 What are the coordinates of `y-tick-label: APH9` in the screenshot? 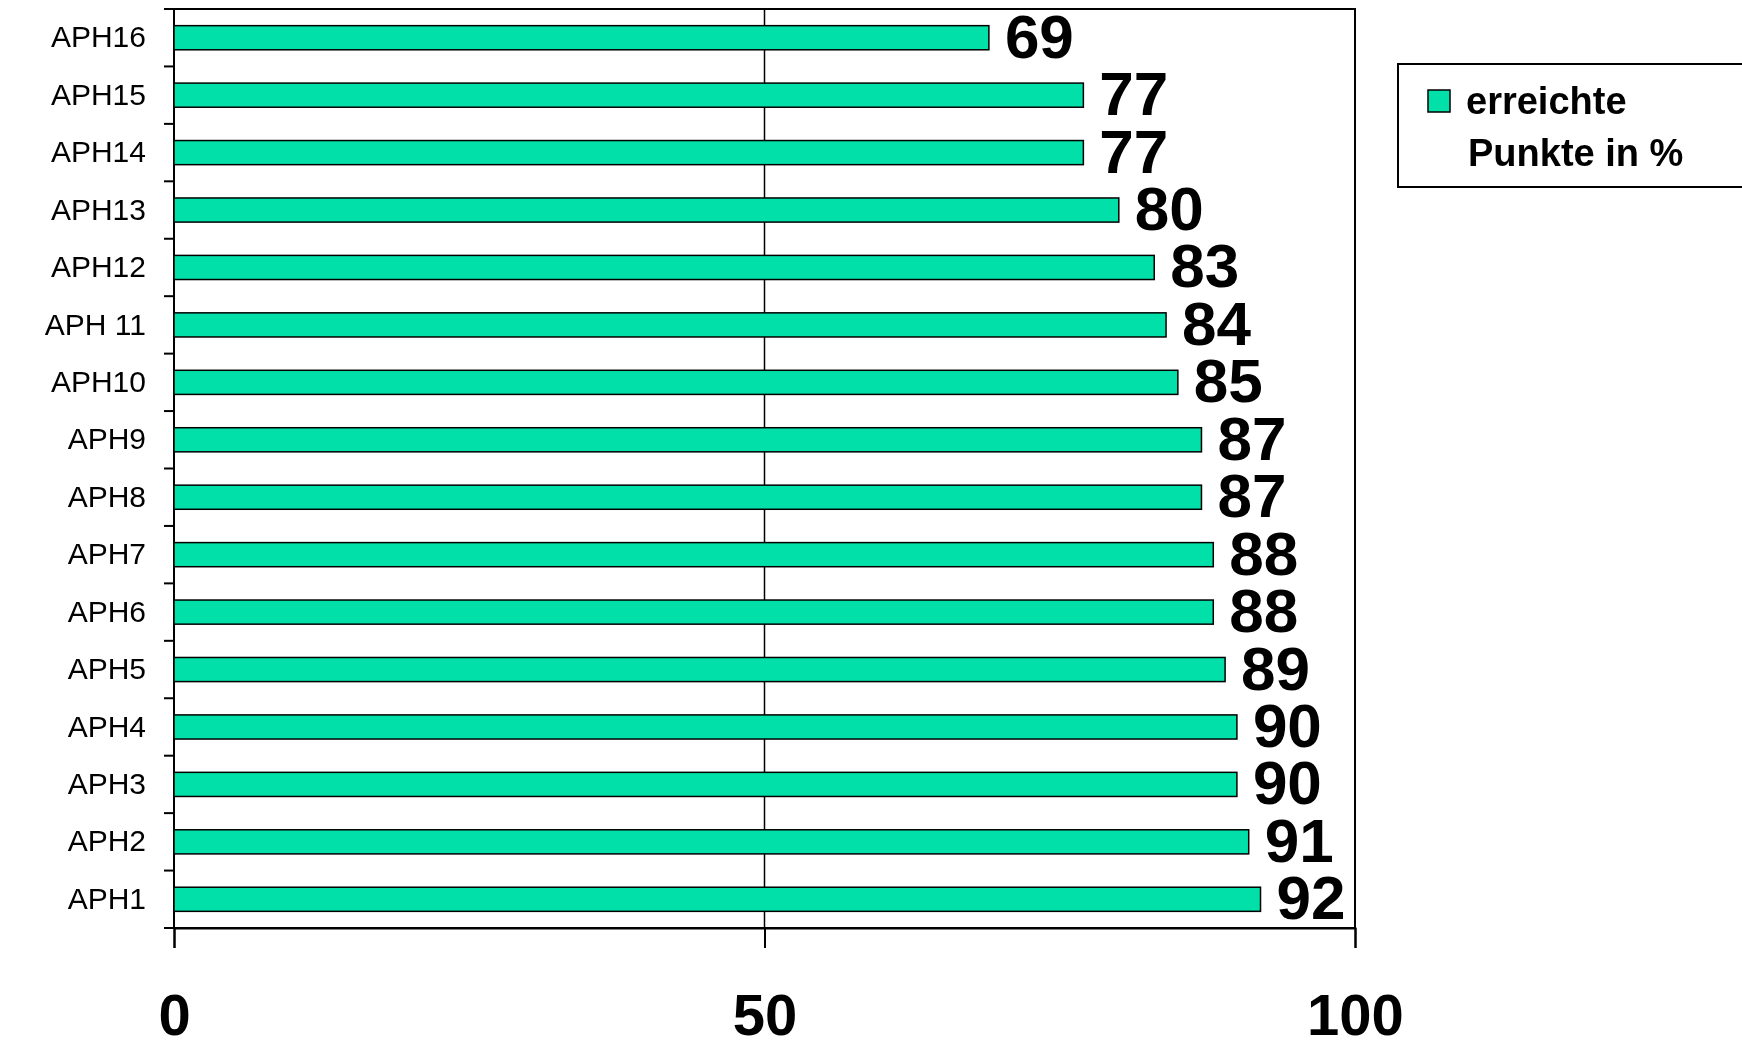 It's located at (106, 439).